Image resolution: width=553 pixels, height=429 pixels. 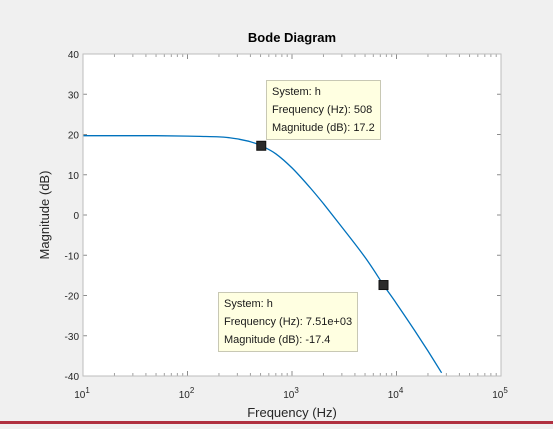 I want to click on y-tick-label: 20, so click(x=74, y=136).